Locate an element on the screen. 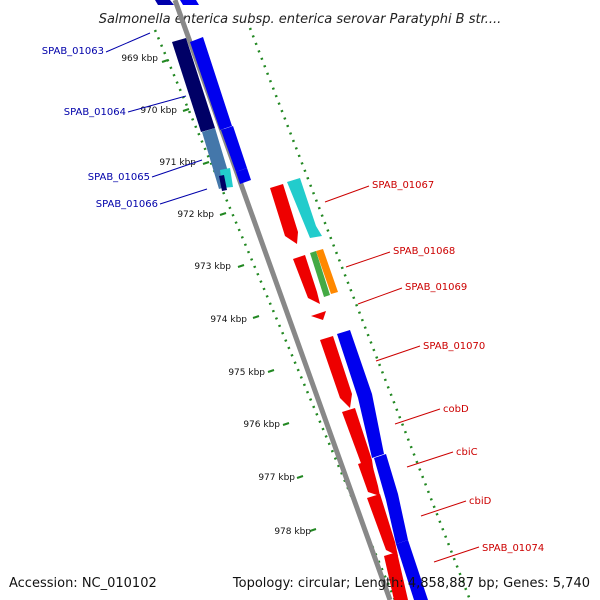 This screenshot has width=600, height=600. tick-label: 970 kbp is located at coordinates (158, 111).